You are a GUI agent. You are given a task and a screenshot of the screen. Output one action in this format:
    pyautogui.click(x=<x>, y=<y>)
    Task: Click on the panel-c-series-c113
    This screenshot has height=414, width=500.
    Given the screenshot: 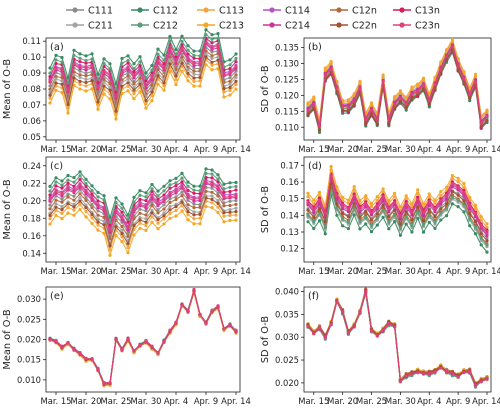 What is the action you would take?
    pyautogui.click(x=143, y=226)
    